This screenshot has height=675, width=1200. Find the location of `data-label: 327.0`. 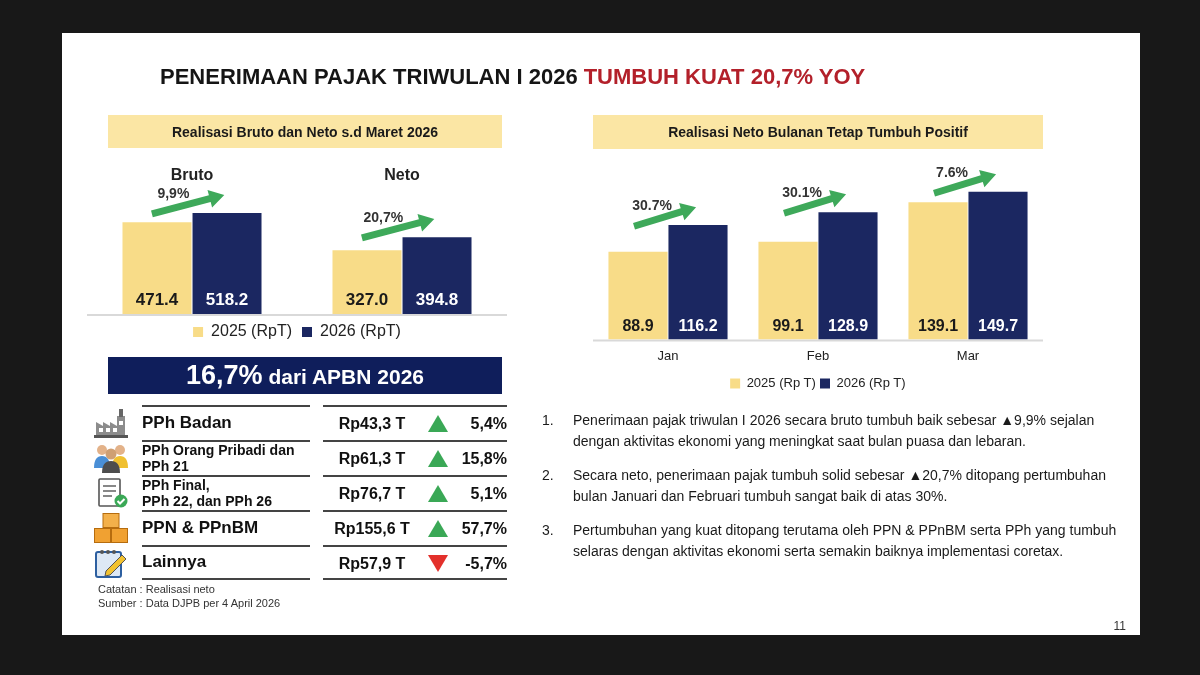

data-label: 327.0 is located at coordinates (367, 300).